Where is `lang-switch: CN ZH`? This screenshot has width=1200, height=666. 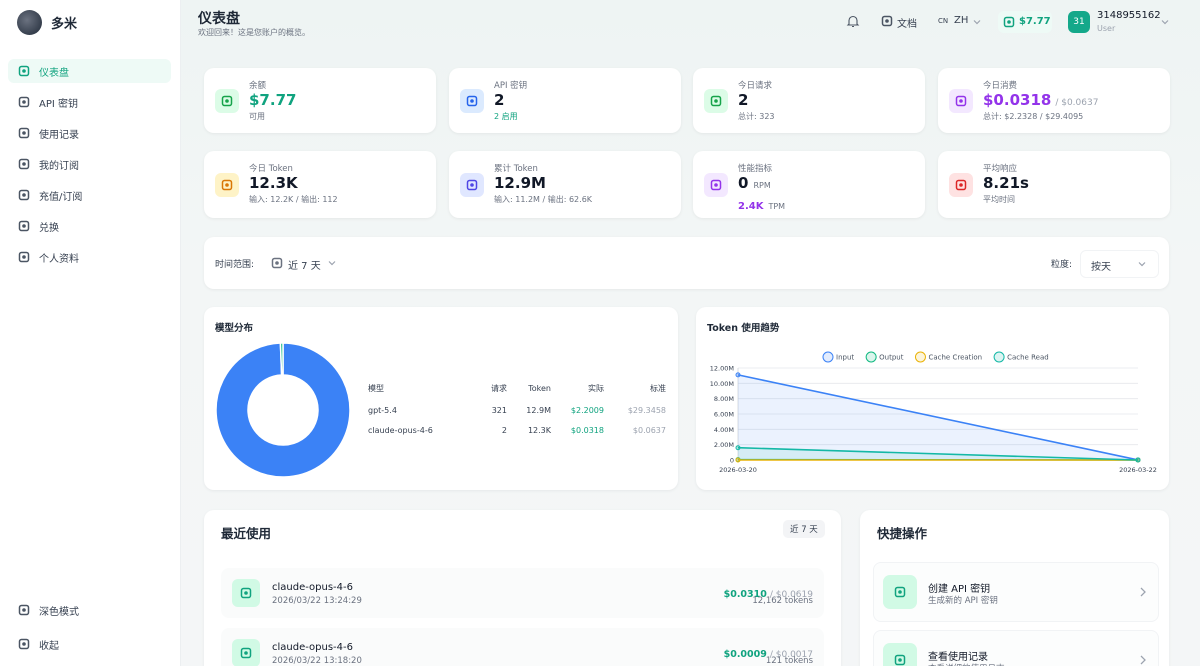 lang-switch: CN ZH is located at coordinates (961, 22).